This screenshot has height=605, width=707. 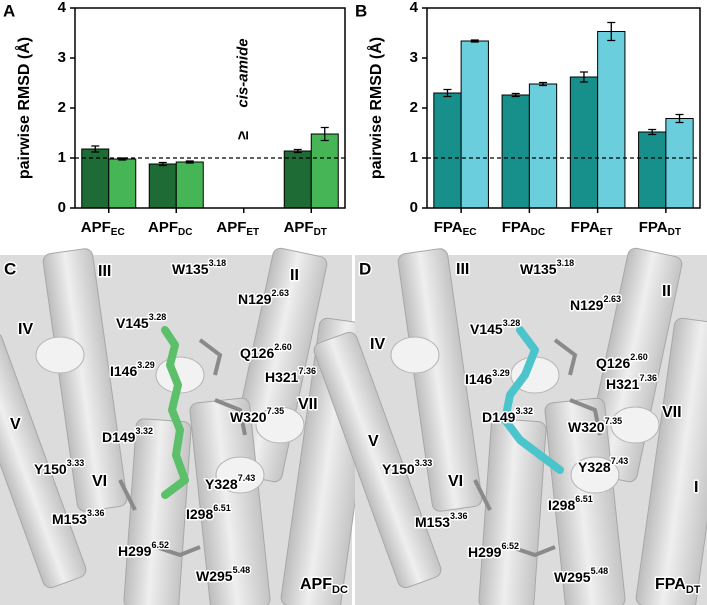 I want to click on residue-name: H321, so click(x=623, y=384).